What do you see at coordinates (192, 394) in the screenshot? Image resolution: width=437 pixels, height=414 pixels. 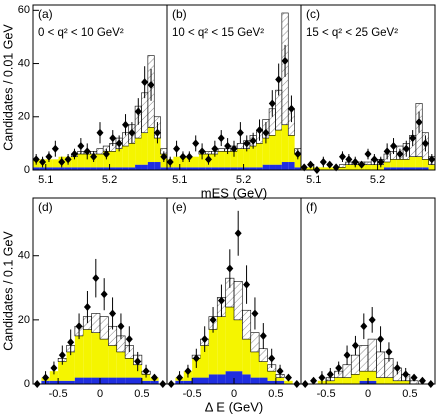 I see `x-tick-label: -0.5` at bounding box center [192, 394].